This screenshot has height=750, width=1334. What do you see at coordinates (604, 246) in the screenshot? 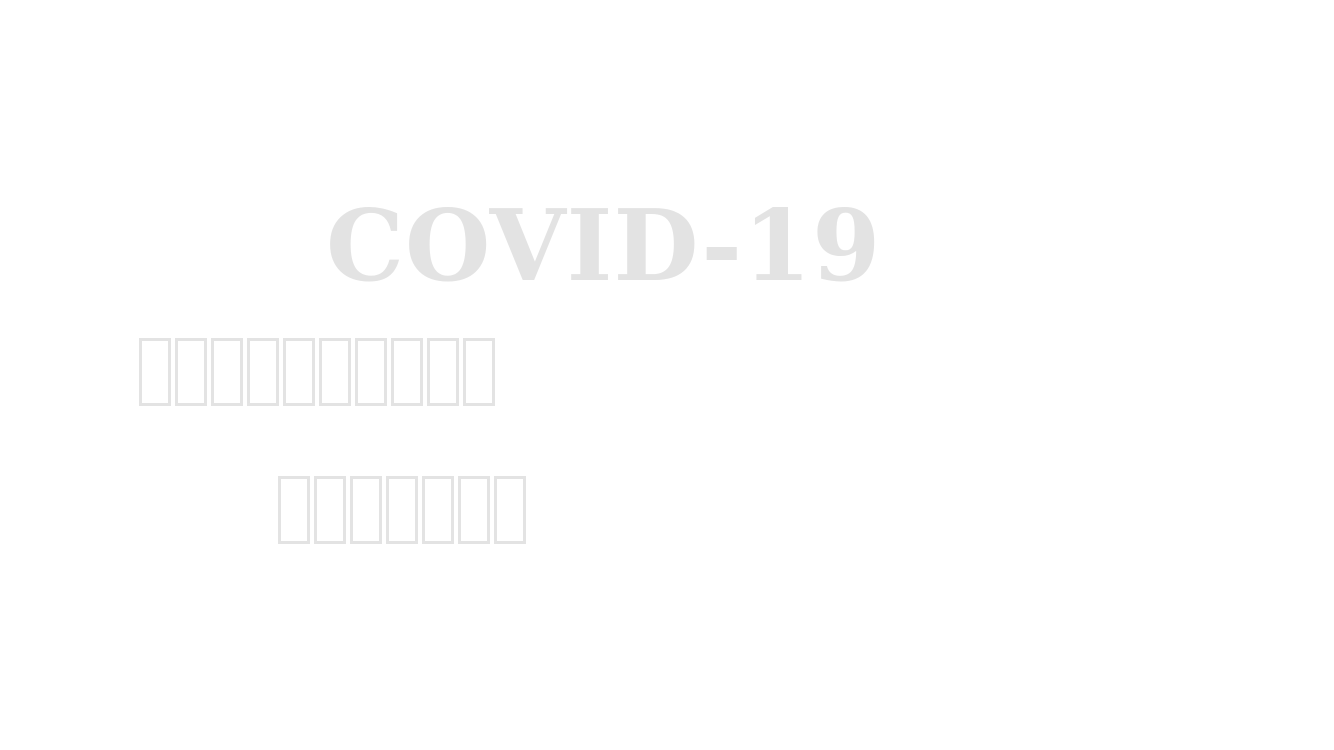
I see `slide-title: COVID-19` at bounding box center [604, 246].